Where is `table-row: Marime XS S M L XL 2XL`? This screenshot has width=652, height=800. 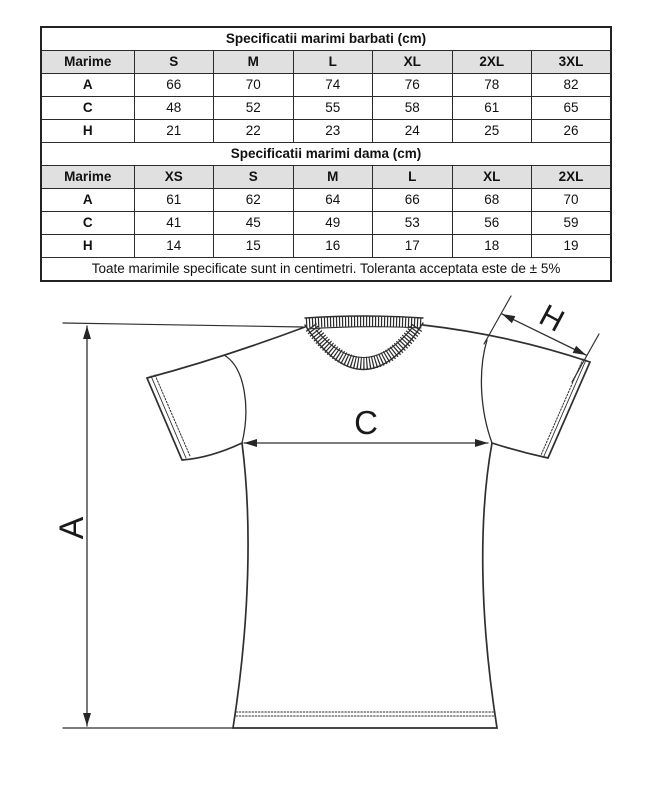 table-row: Marime XS S M L XL 2XL is located at coordinates (326, 177).